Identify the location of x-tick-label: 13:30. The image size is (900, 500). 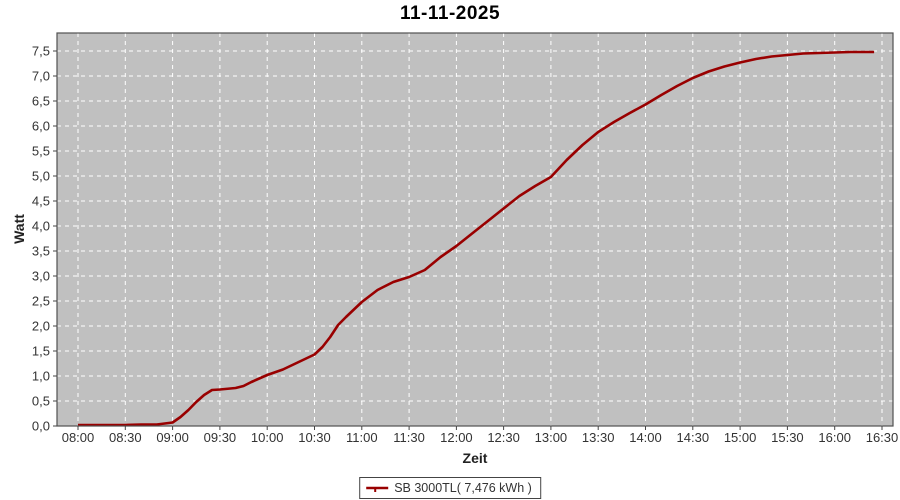
(598, 437).